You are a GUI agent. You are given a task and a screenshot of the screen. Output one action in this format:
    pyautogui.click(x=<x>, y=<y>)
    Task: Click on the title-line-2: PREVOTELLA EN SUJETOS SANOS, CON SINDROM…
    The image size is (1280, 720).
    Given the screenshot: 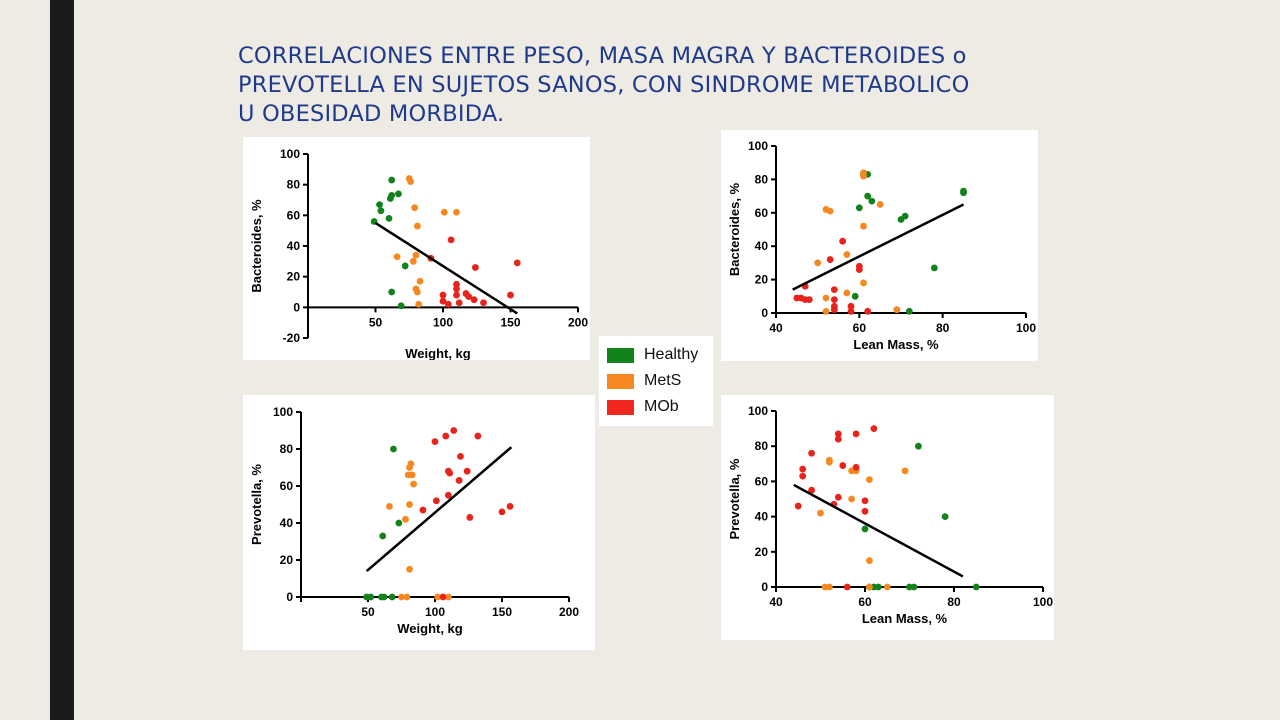 What is the action you would take?
    pyautogui.click(x=604, y=85)
    